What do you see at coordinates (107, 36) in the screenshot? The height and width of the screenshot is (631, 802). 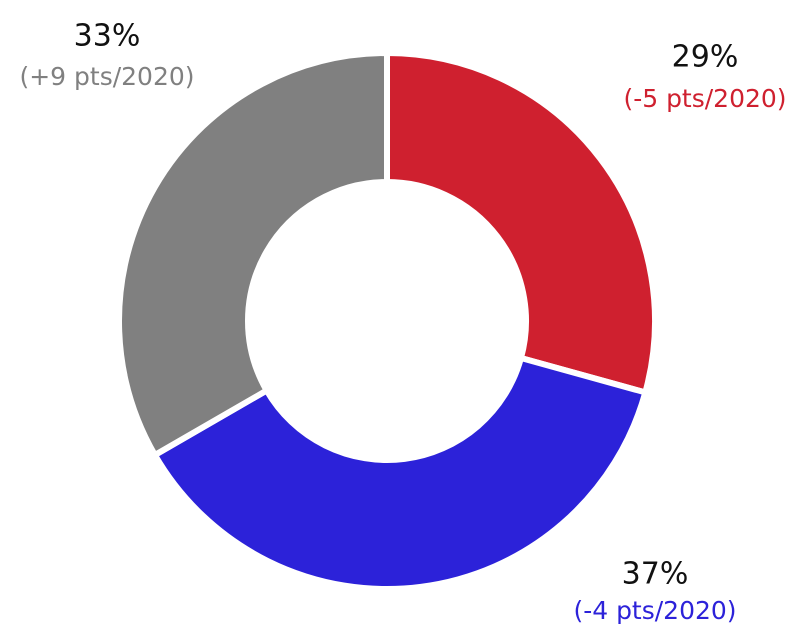 I see `value-label: 33%` at bounding box center [107, 36].